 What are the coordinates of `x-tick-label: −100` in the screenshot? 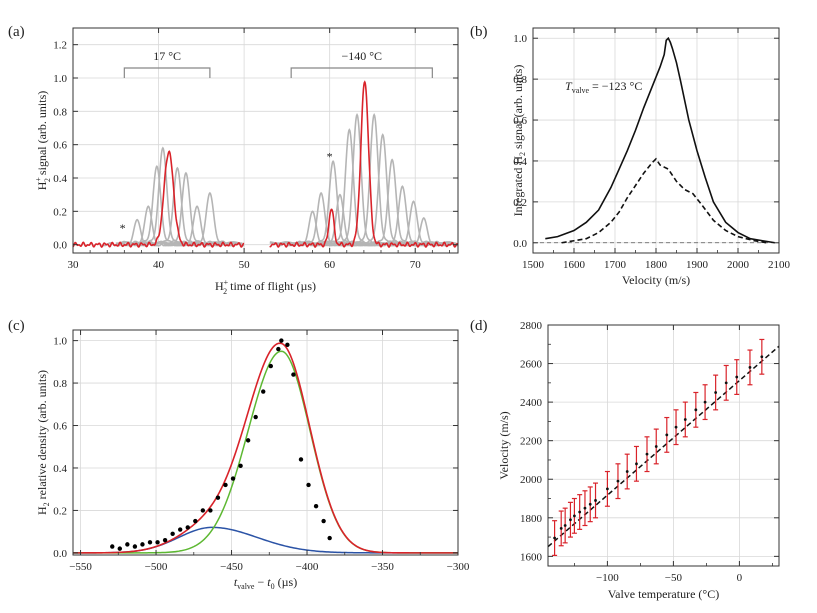 It's located at (607, 578).